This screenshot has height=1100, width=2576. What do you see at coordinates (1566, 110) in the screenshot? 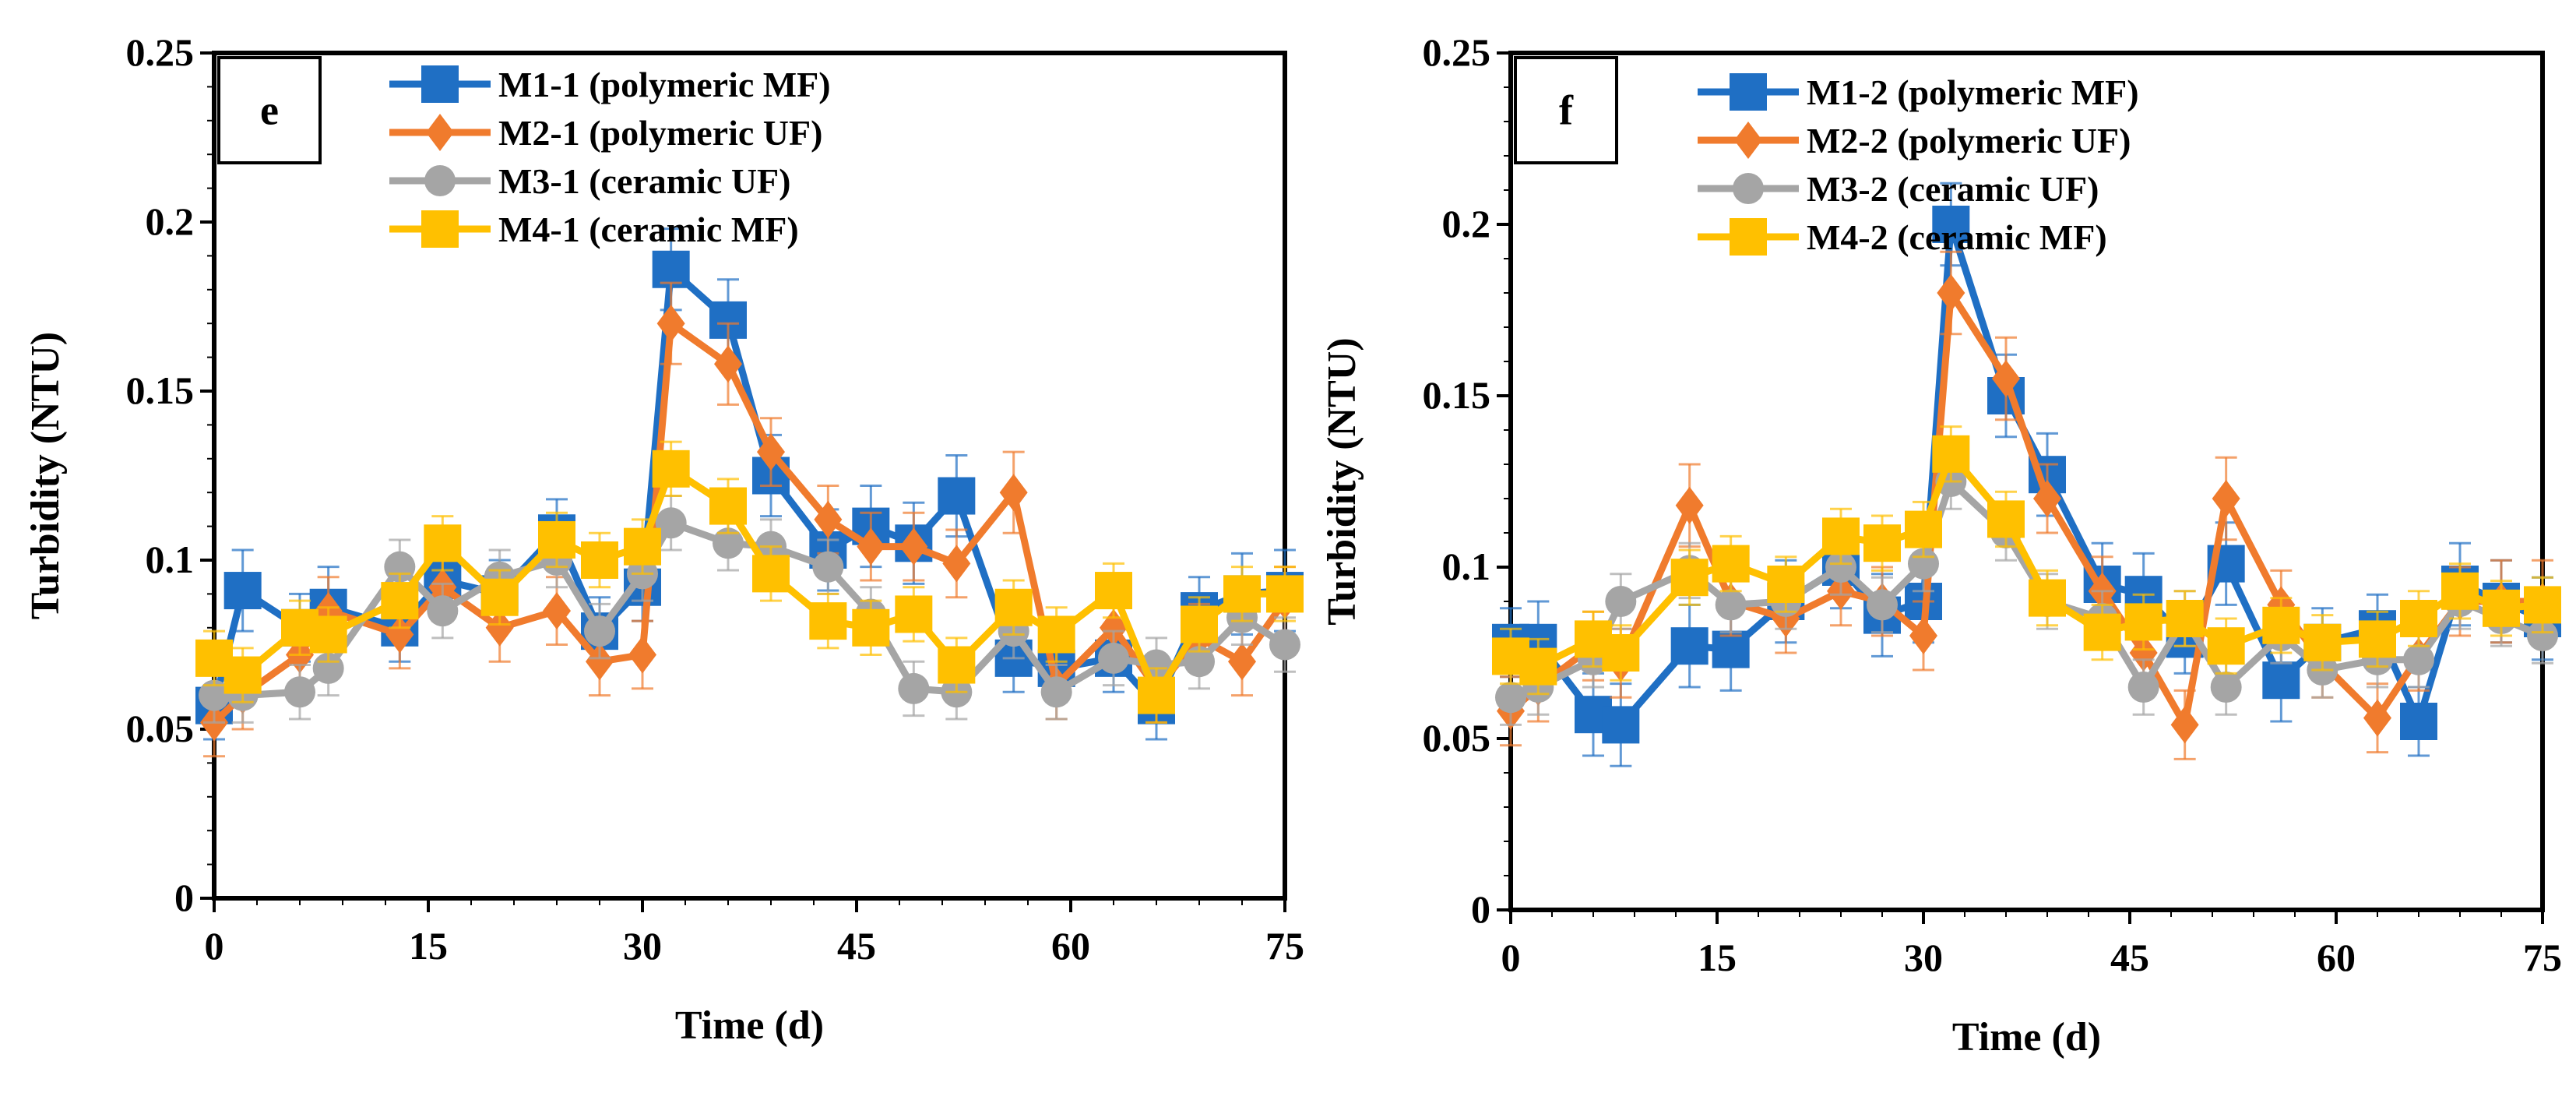
I see `panel-label-box` at bounding box center [1566, 110].